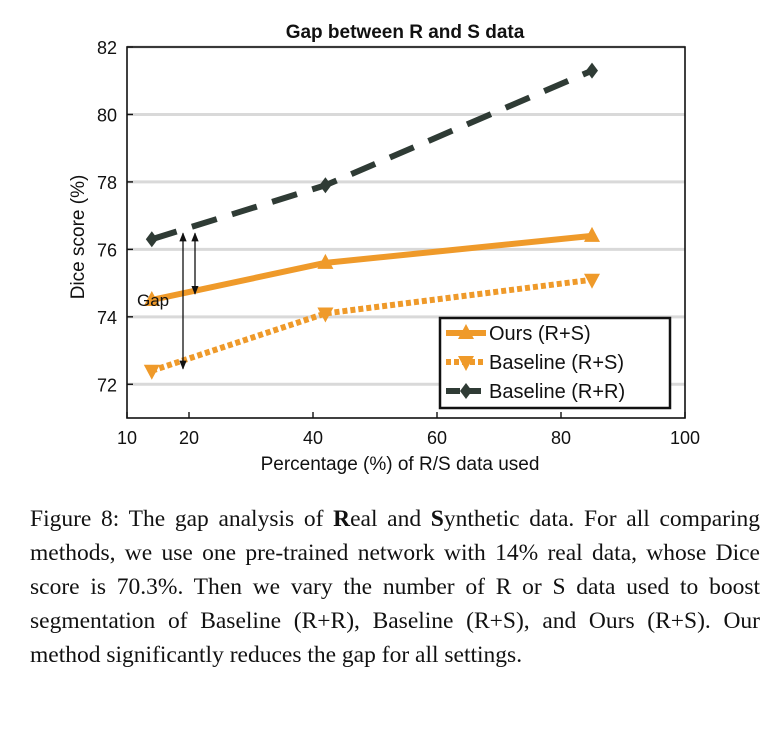 This screenshot has height=740, width=780. What do you see at coordinates (107, 385) in the screenshot?
I see `y-tick-label: 72` at bounding box center [107, 385].